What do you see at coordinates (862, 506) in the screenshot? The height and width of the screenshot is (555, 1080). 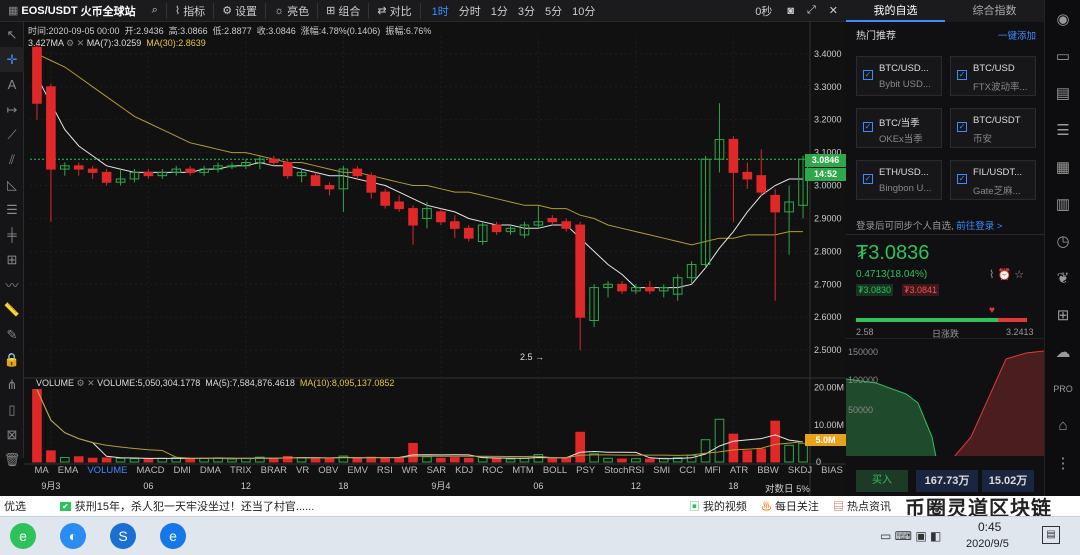 I see `hot-link: ▤ 热点资讯` at bounding box center [862, 506].